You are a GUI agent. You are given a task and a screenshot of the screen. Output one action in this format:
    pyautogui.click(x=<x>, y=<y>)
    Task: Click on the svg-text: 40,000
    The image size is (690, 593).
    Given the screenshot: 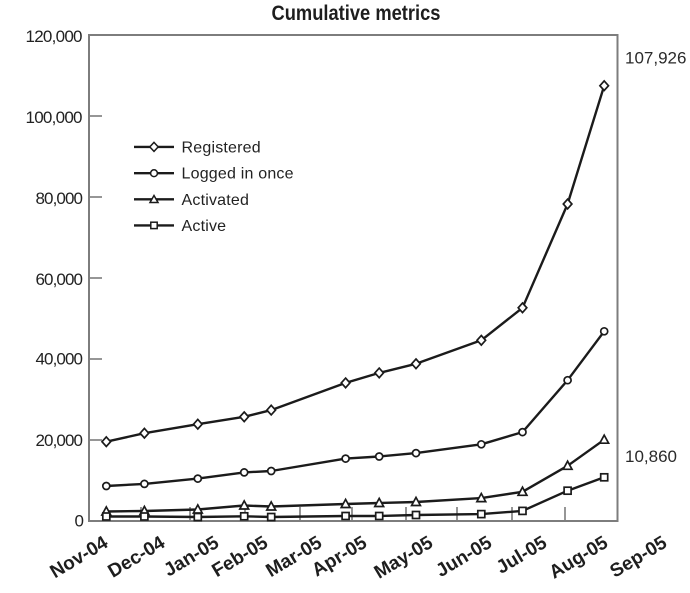 What is the action you would take?
    pyautogui.click(x=60, y=359)
    